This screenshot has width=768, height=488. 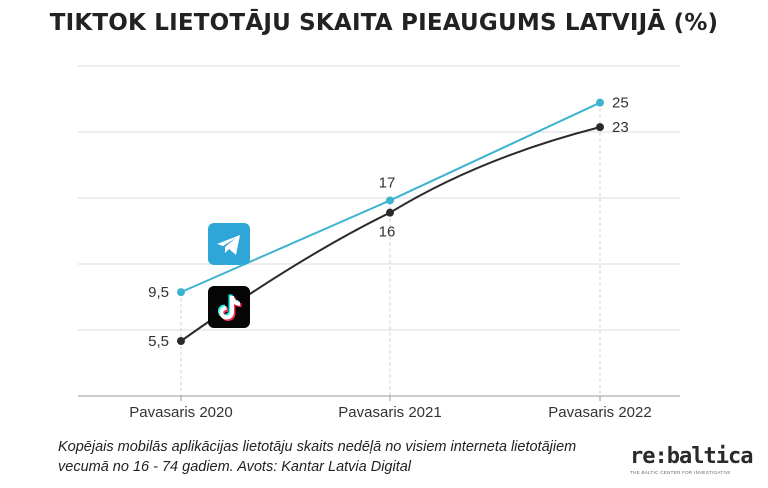 What do you see at coordinates (387, 182) in the screenshot?
I see `data-label: 17` at bounding box center [387, 182].